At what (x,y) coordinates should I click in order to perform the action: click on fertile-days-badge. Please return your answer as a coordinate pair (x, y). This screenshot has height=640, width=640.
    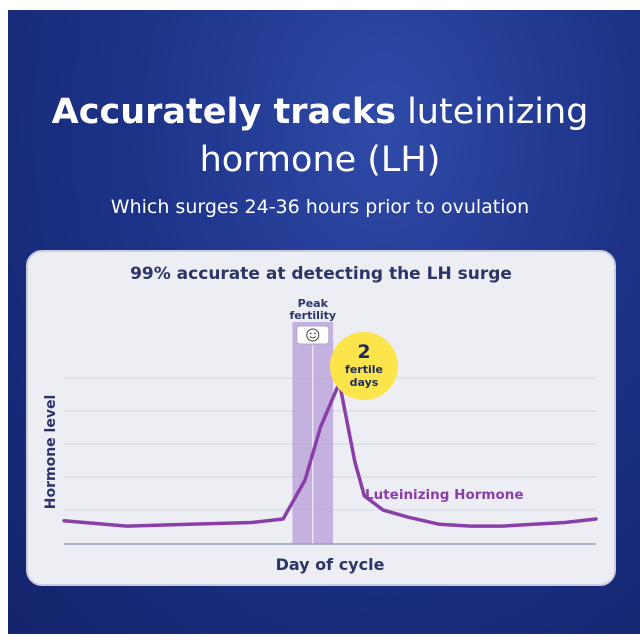
    Looking at the image, I should click on (364, 366).